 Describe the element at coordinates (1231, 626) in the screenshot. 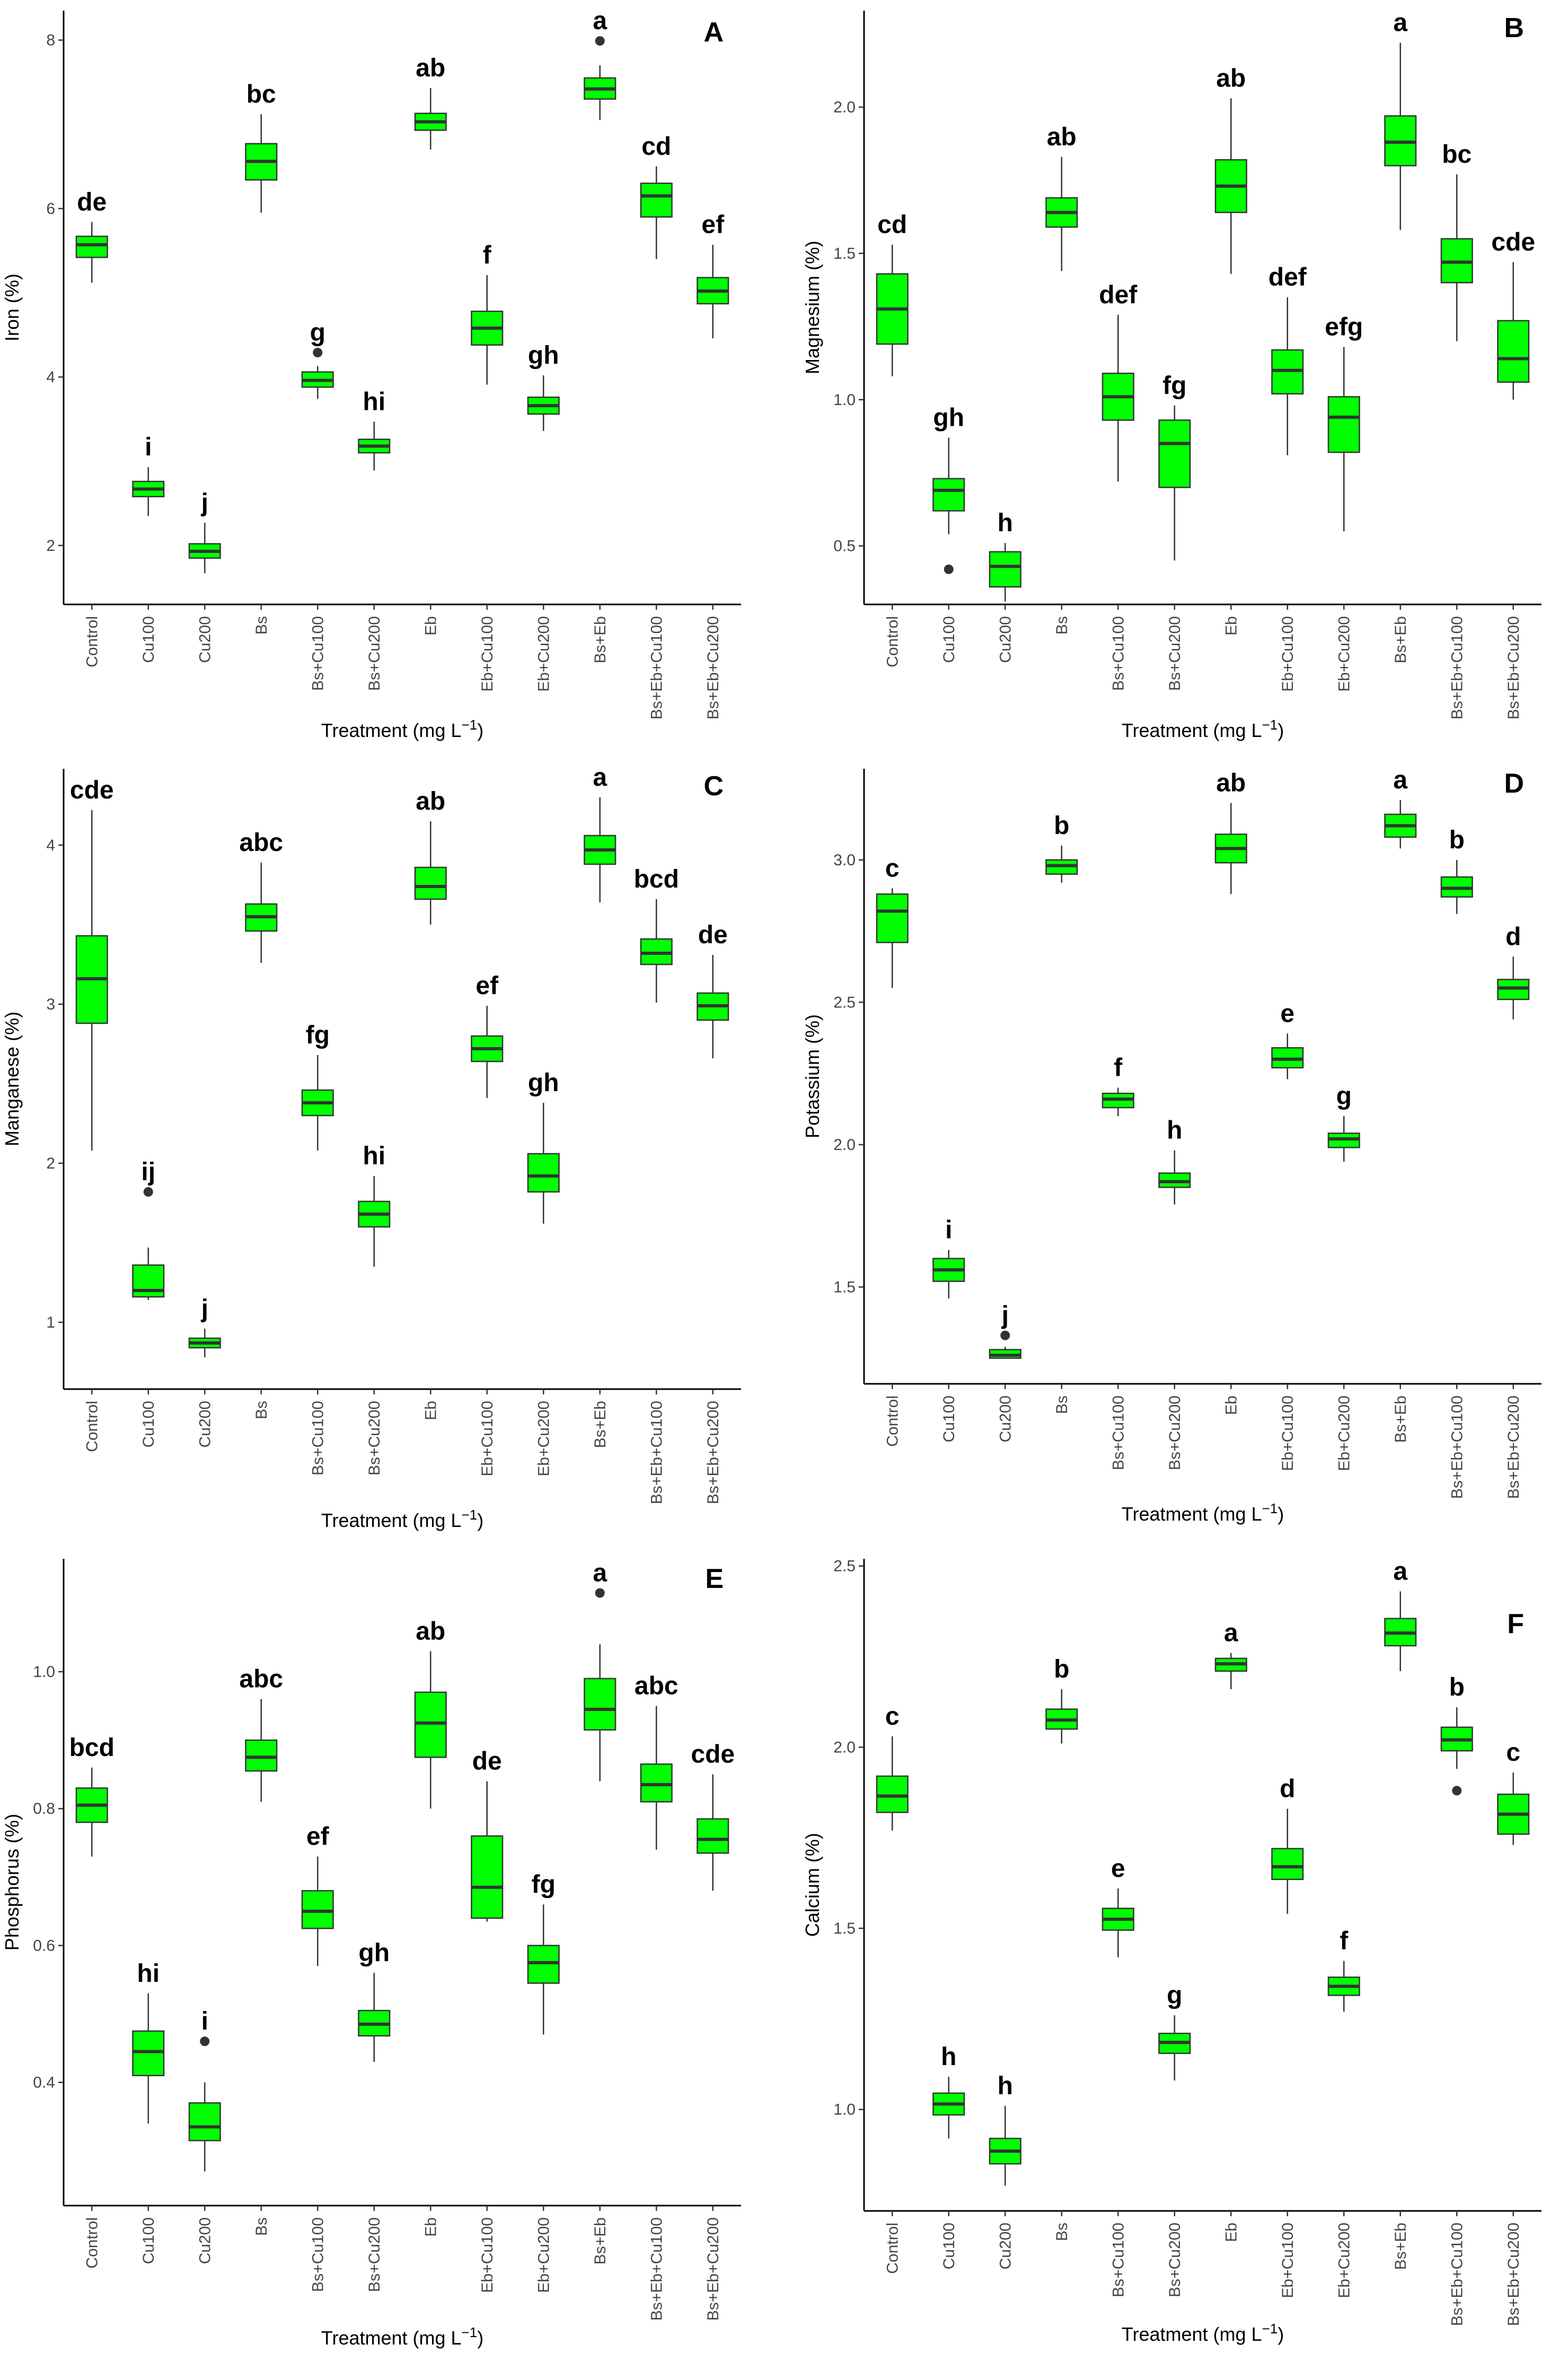

I see `x-tick-label: Eb` at that location.